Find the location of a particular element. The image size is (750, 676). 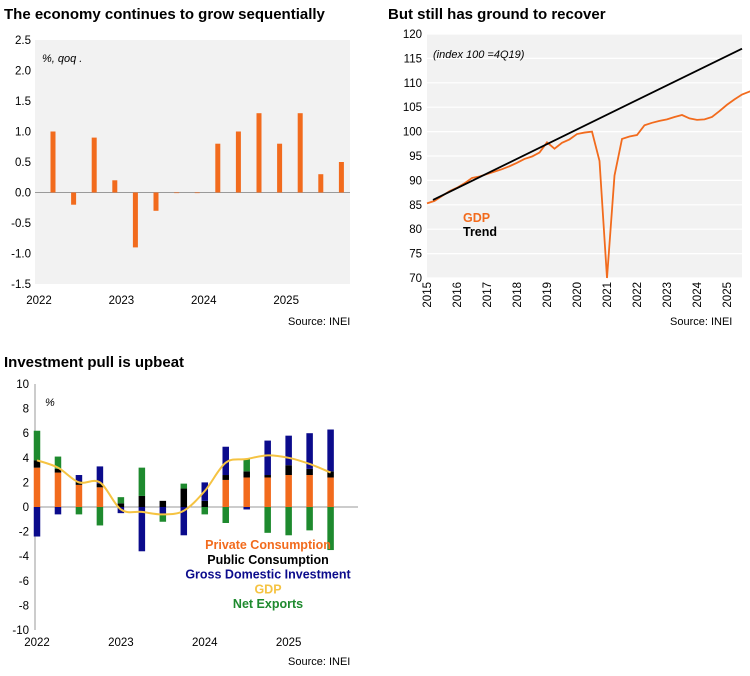

legend-item: Gross Domestic Investment is located at coordinates (268, 575).